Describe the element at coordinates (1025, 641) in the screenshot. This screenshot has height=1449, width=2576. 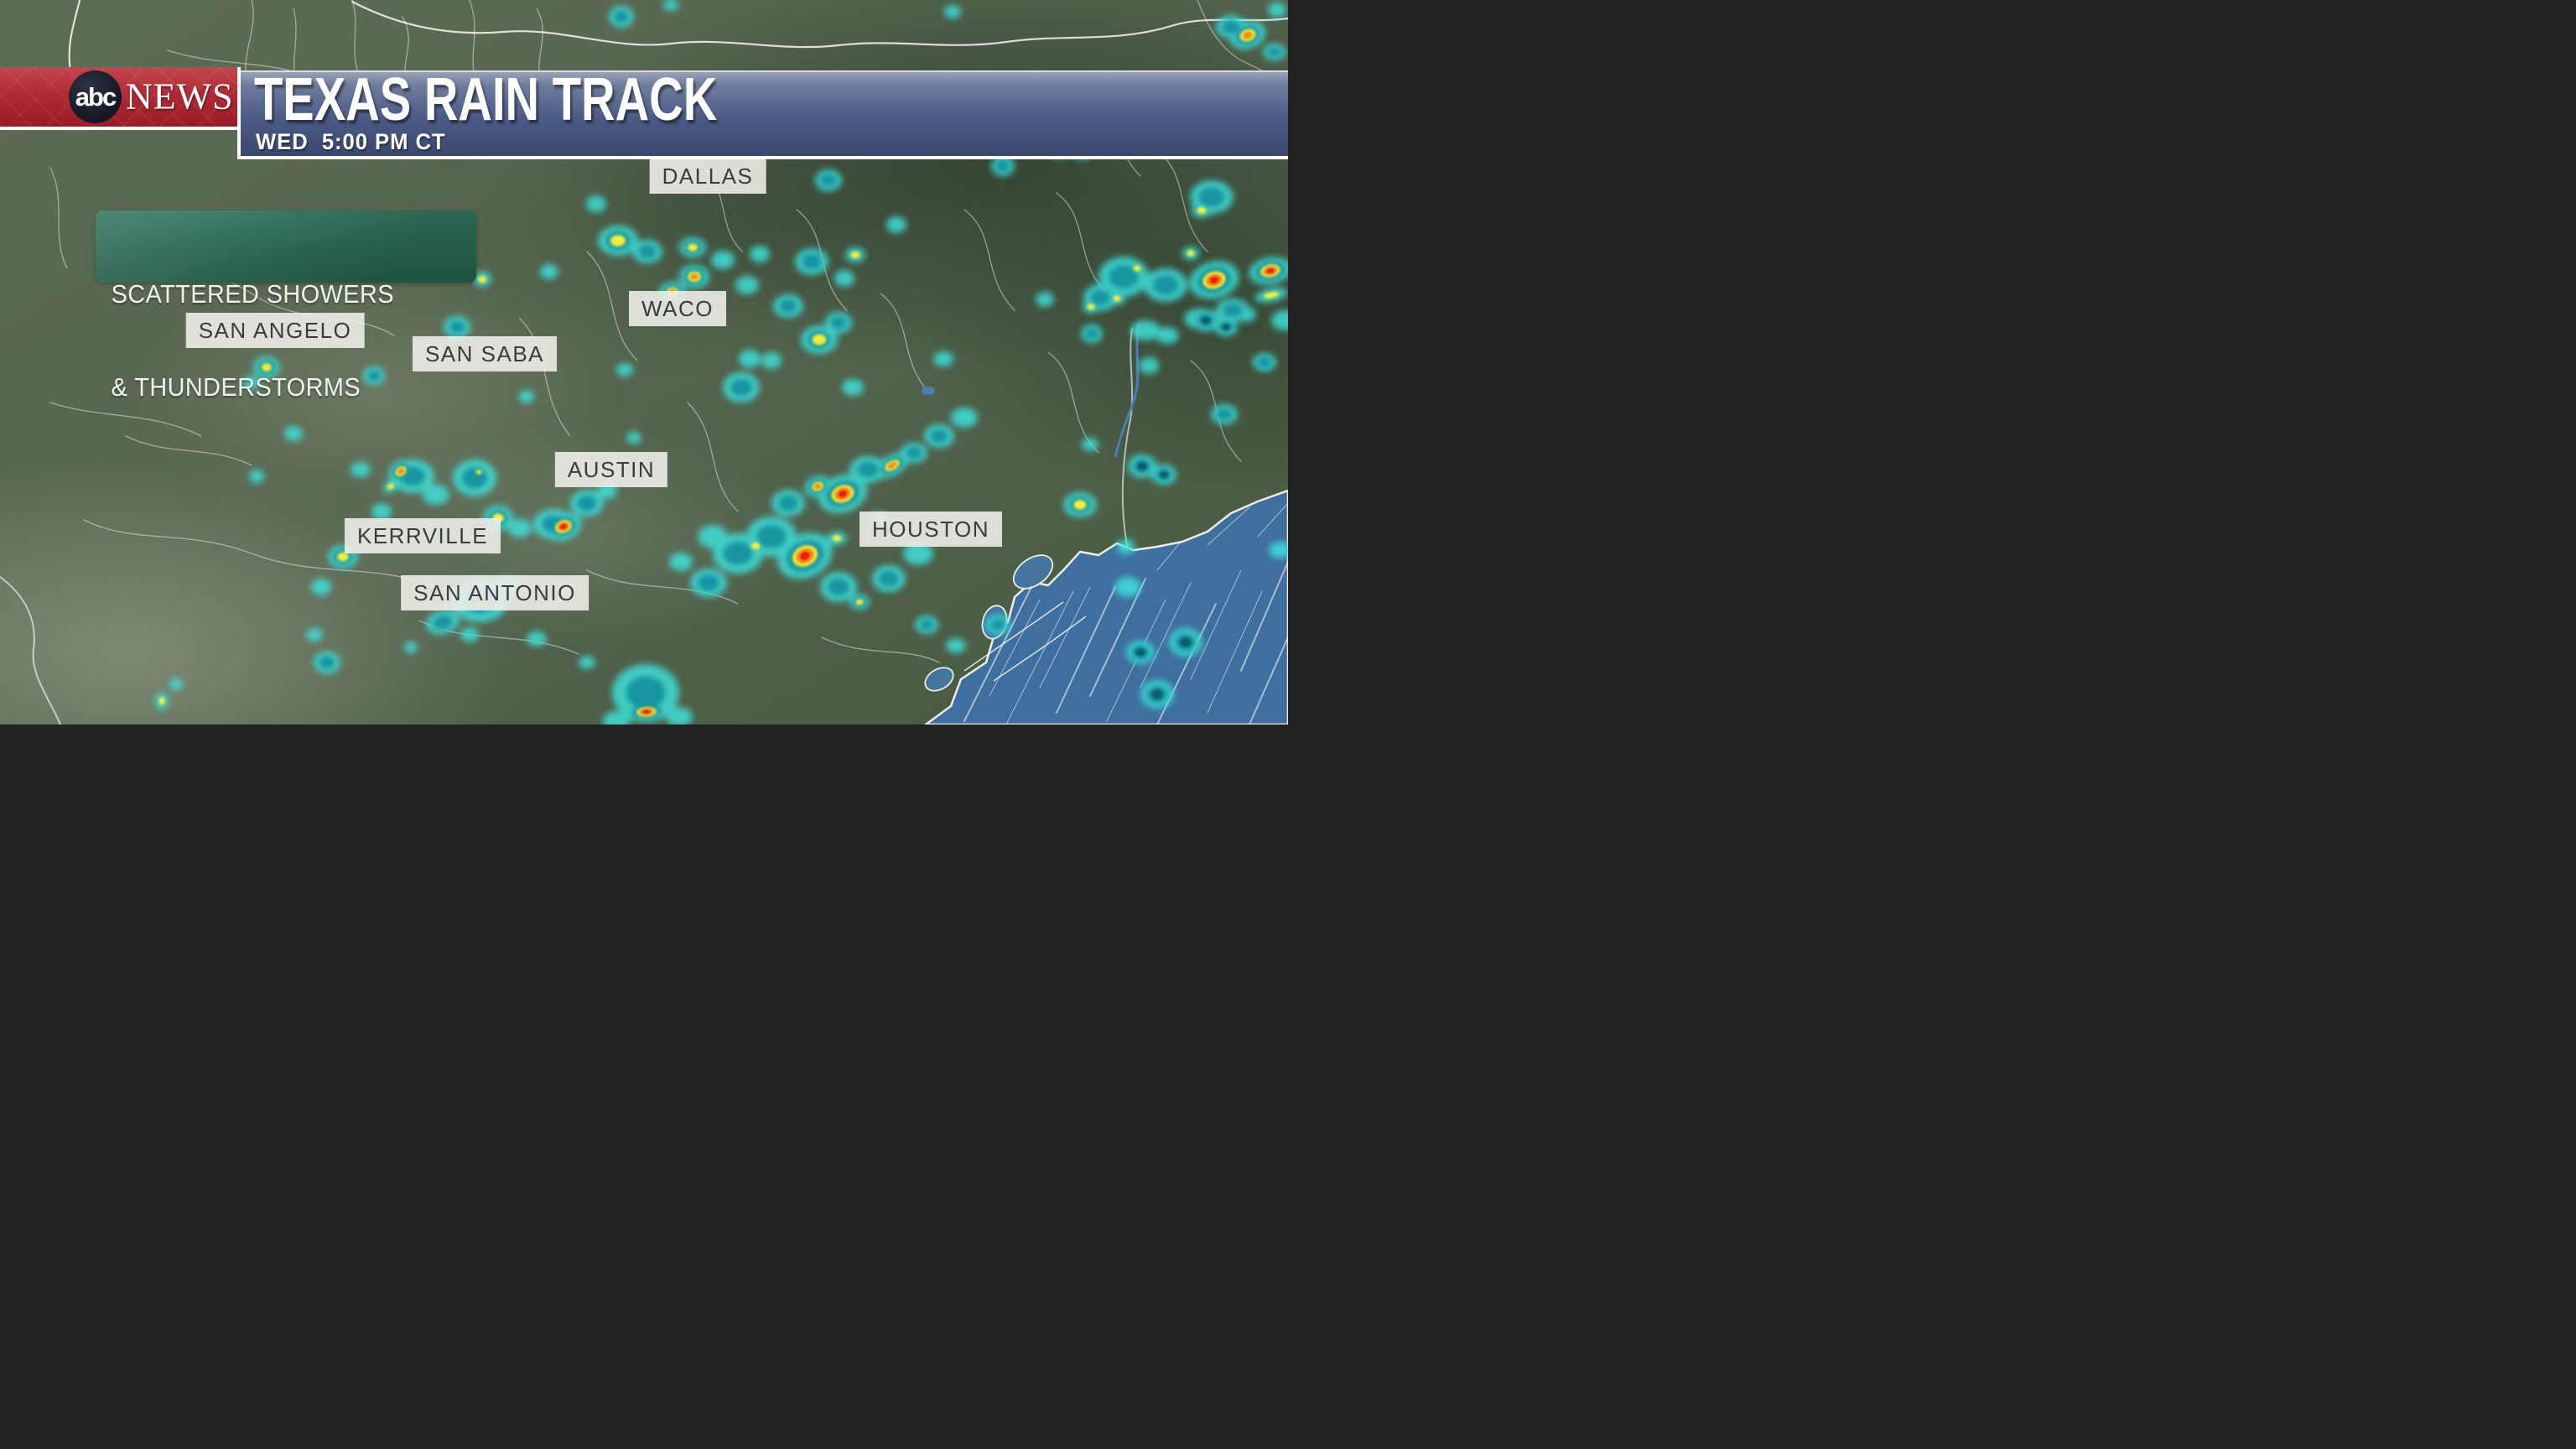
I see `barrier-island-lines` at that location.